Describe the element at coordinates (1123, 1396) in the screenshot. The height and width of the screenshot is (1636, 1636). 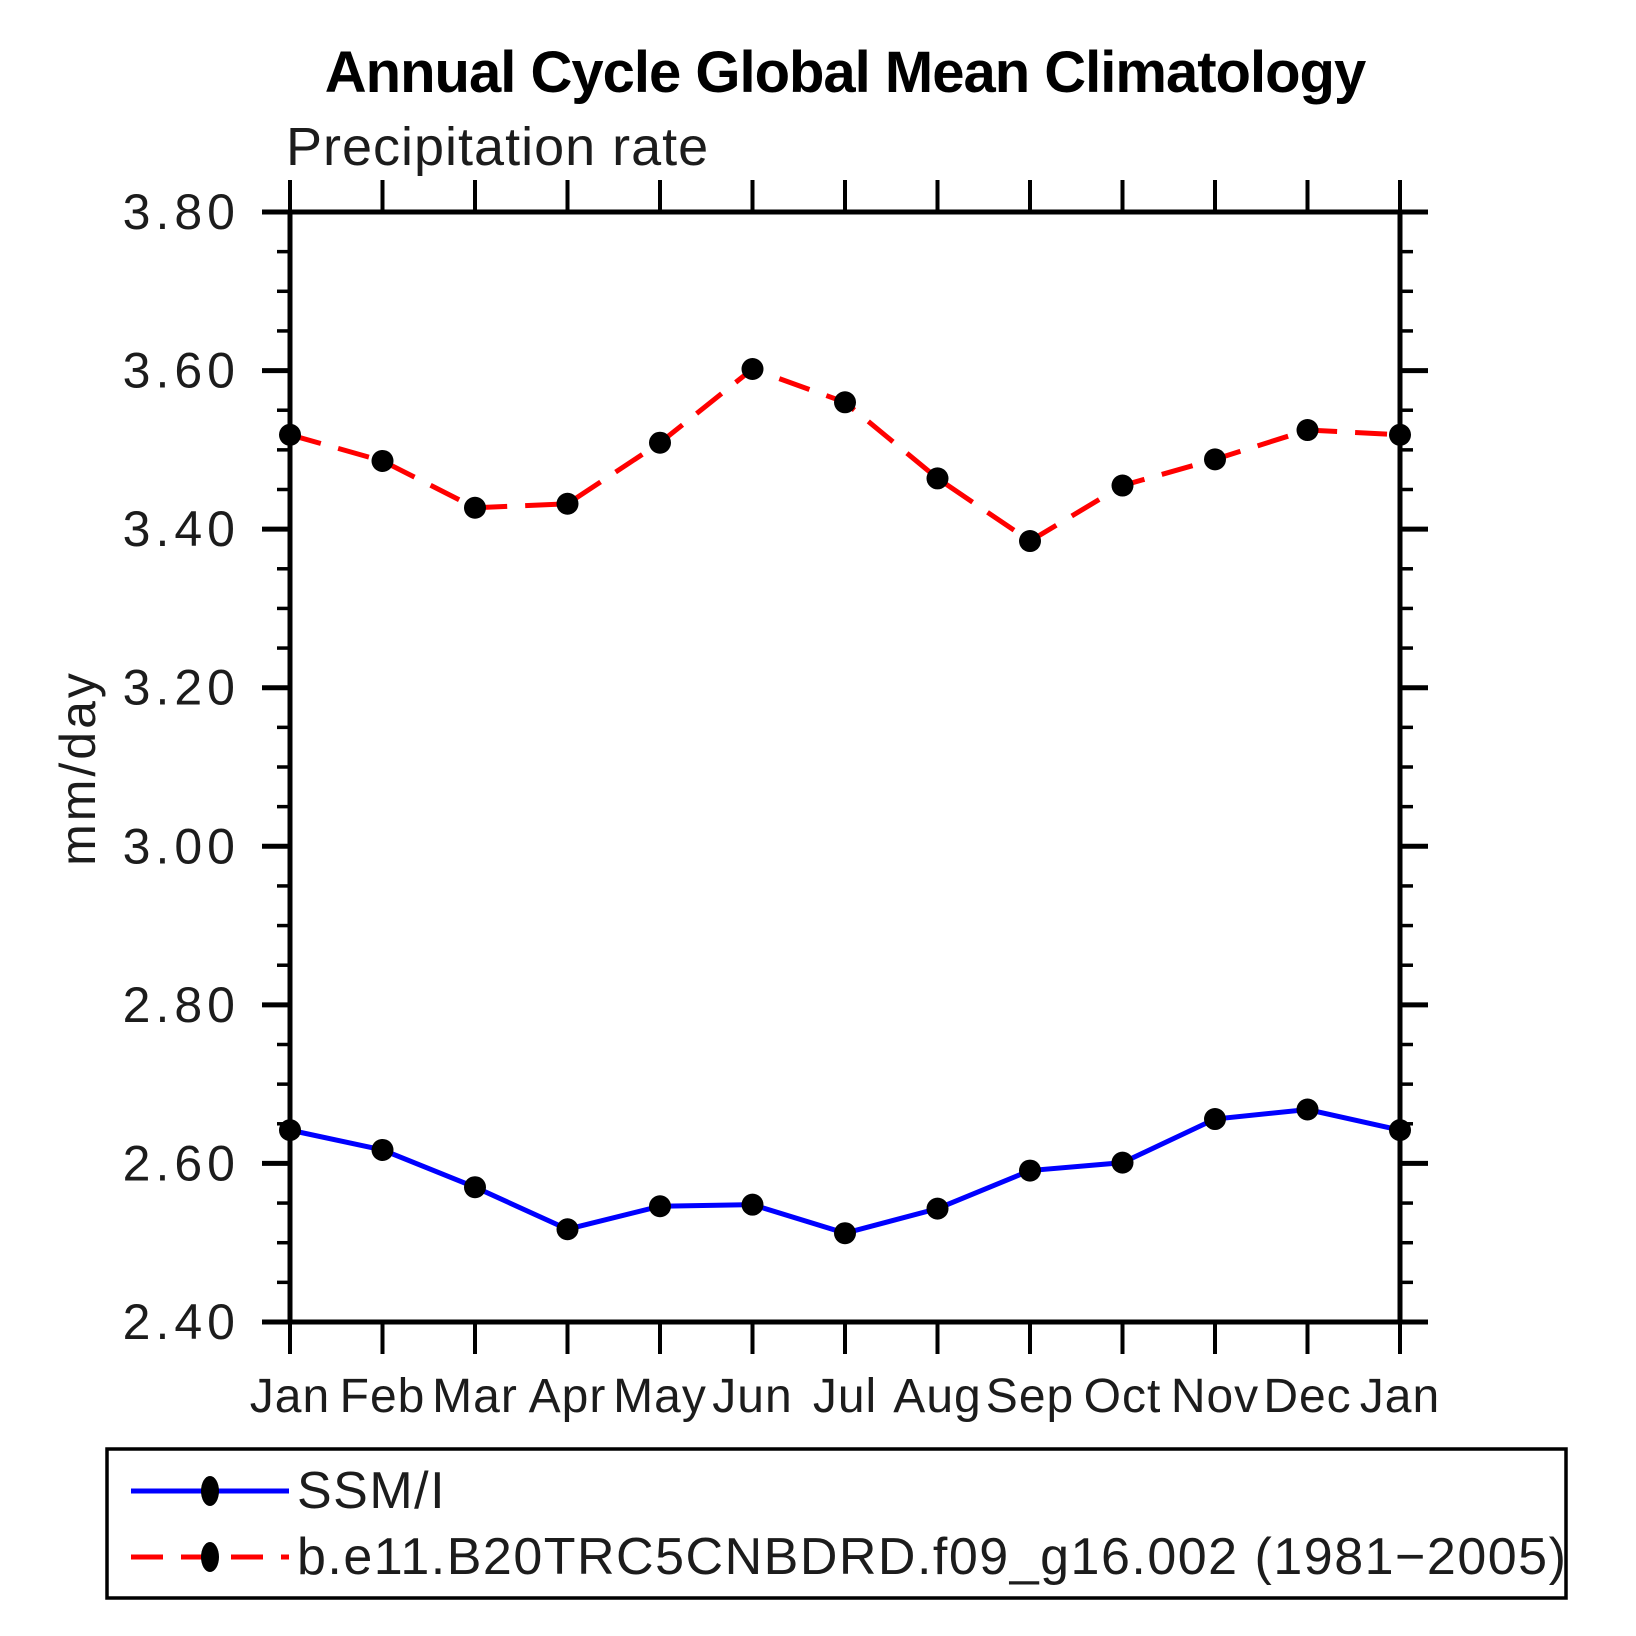
I see `x-tick-label: Oct` at that location.